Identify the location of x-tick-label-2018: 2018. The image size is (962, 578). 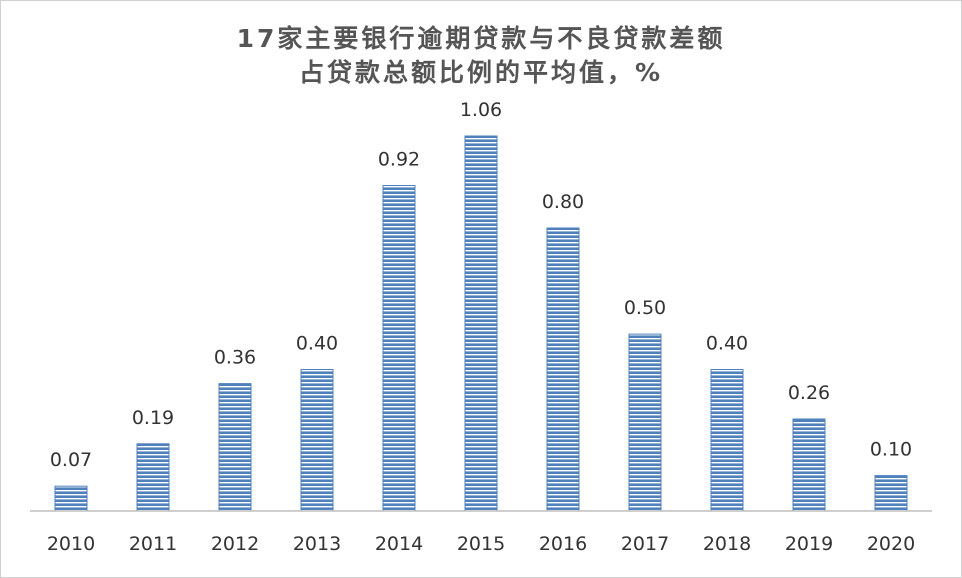
(727, 544).